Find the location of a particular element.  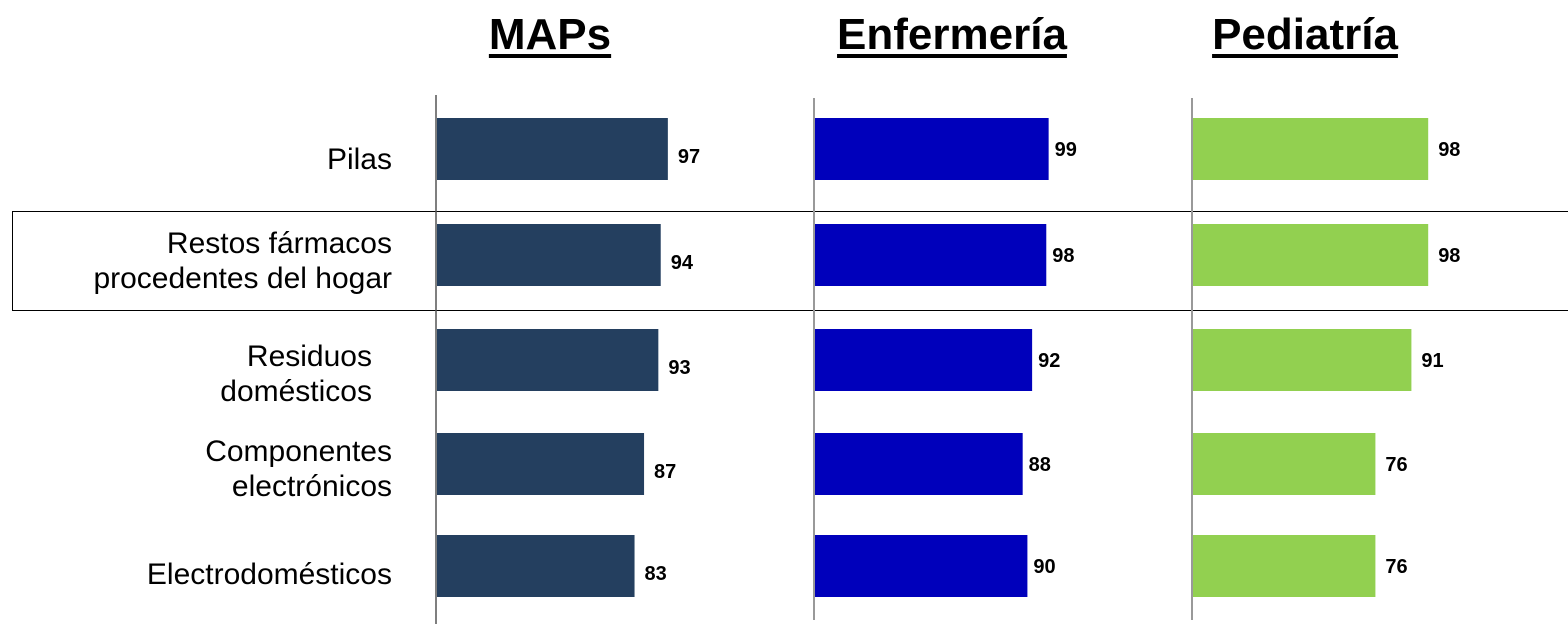

data-label: 90 is located at coordinates (1044, 567).